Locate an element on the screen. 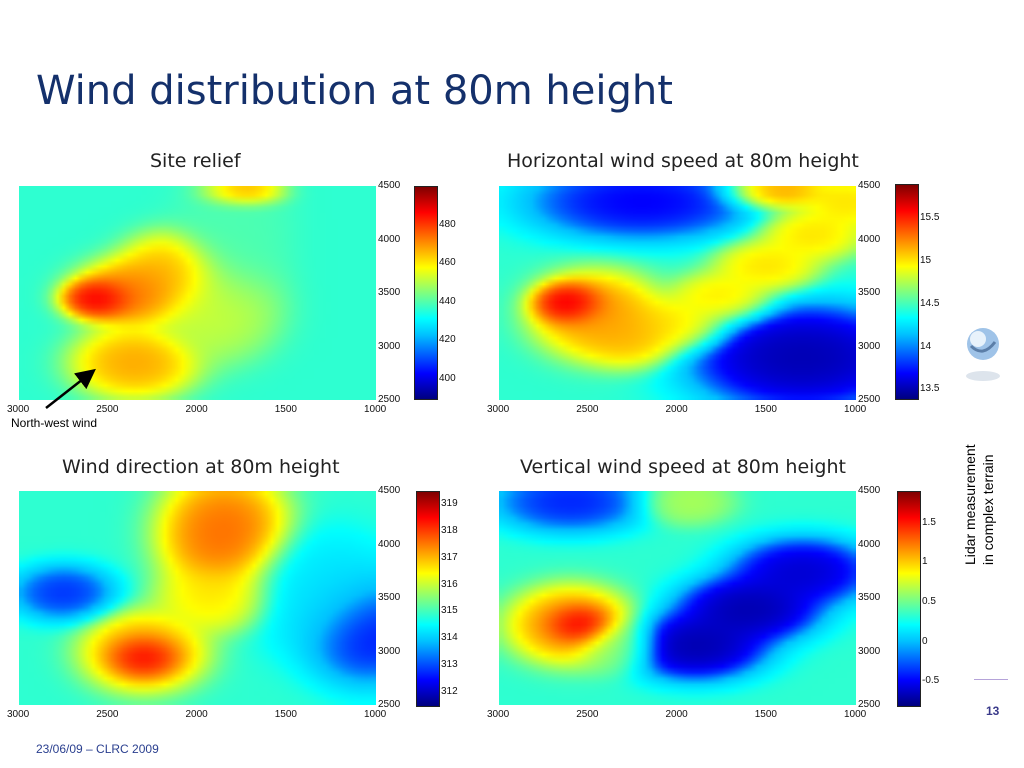  side-caption-line-2: in complex terrain is located at coordinates (988, 510).